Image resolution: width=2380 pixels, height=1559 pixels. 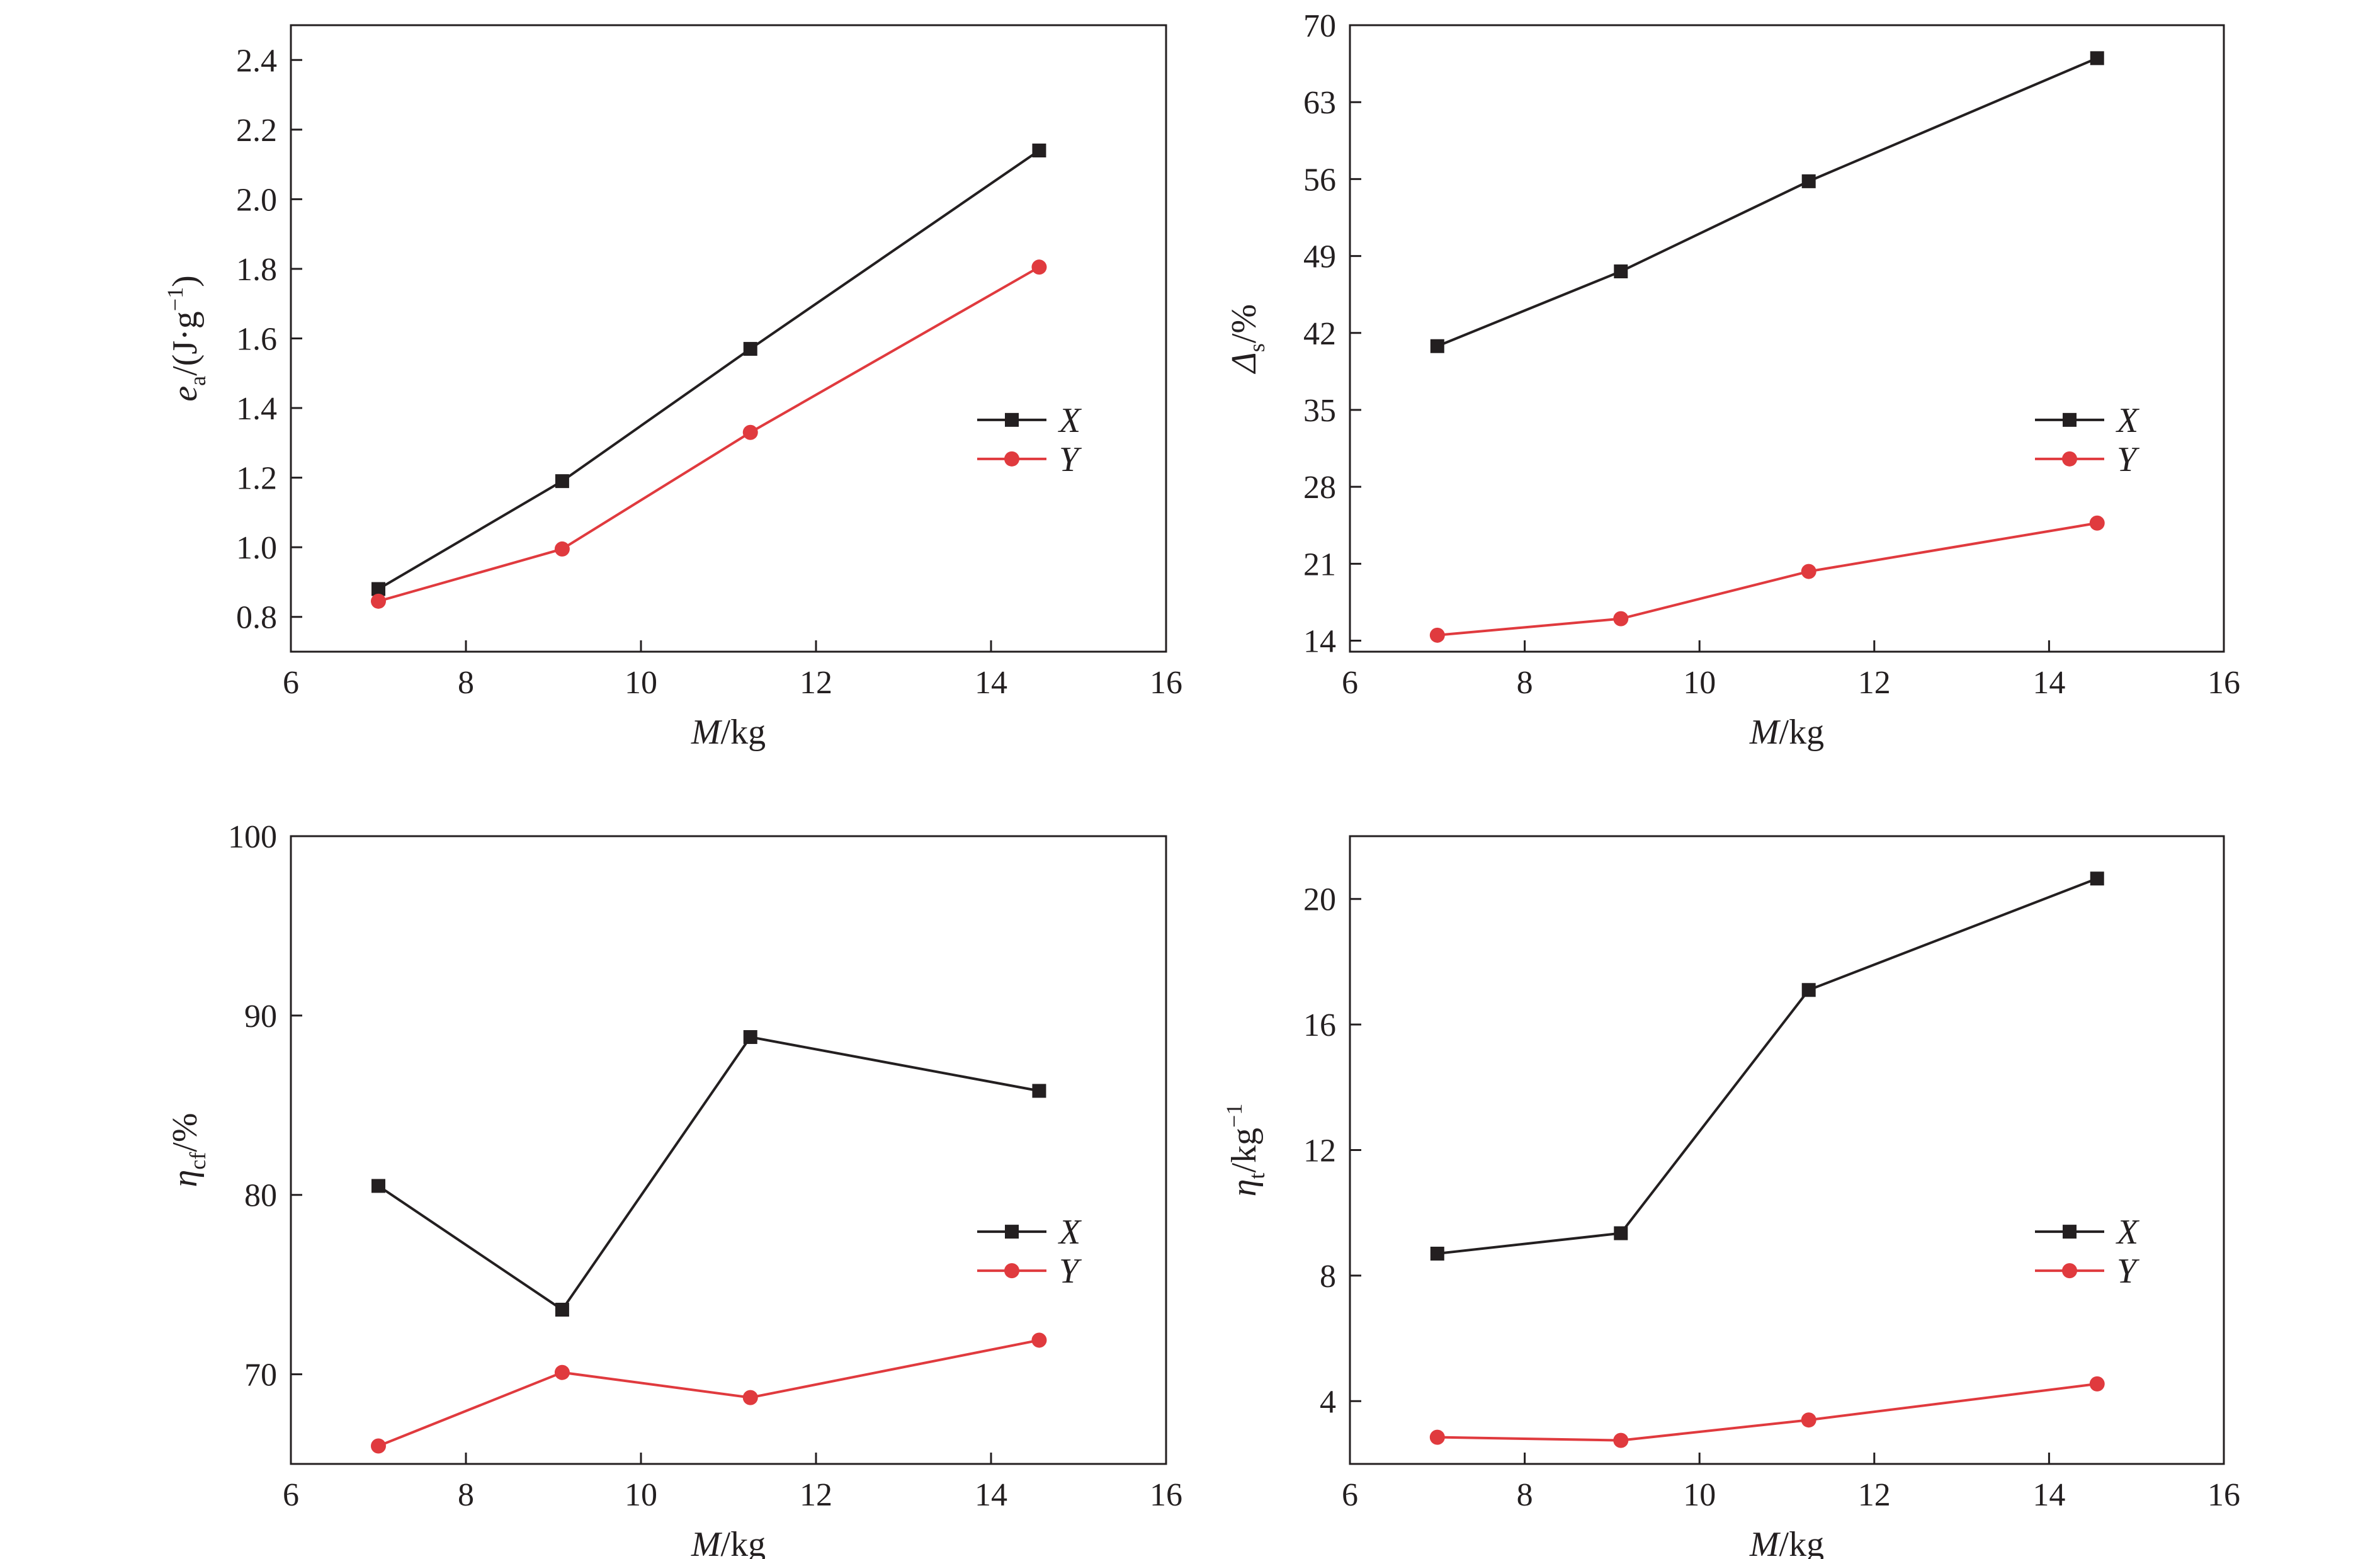 I want to click on y-axis-label: Δs/%, so click(x=1247, y=339).